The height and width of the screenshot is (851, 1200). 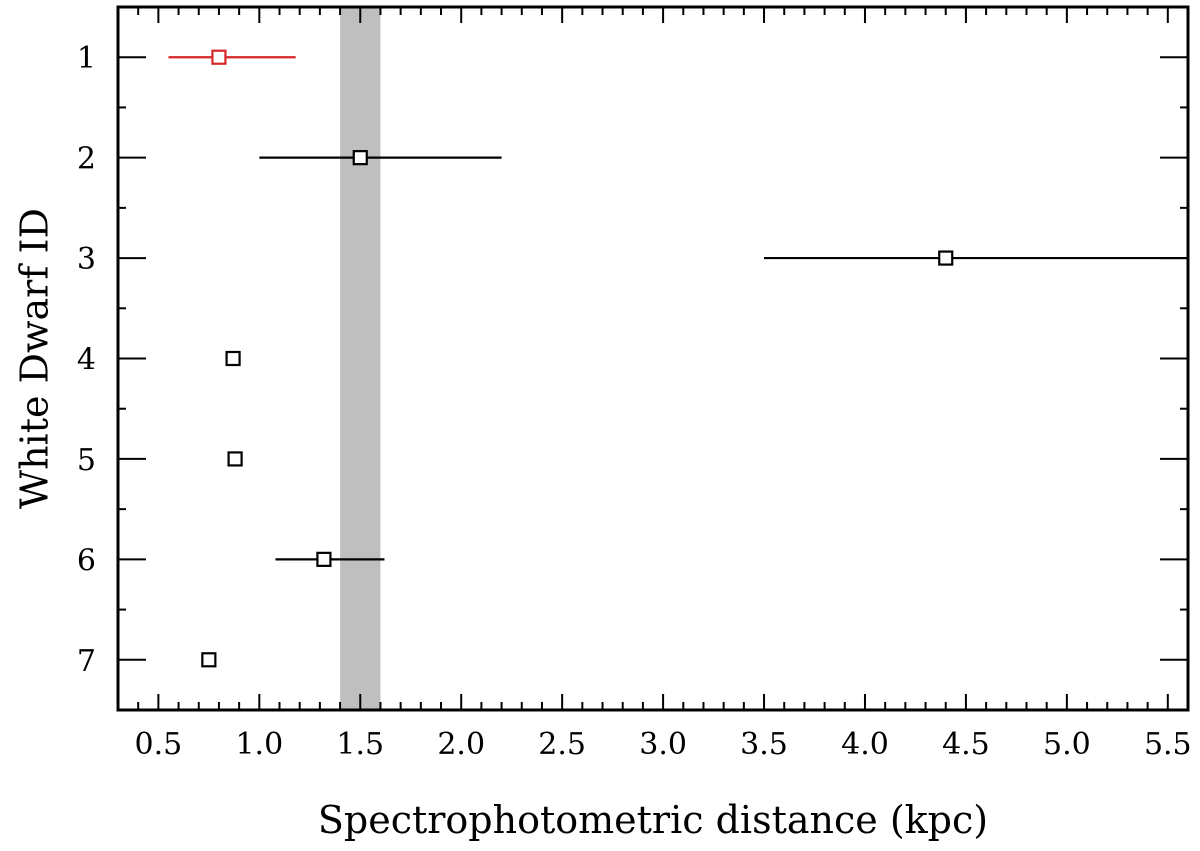 What do you see at coordinates (86, 460) in the screenshot?
I see `y-tick-label: 5` at bounding box center [86, 460].